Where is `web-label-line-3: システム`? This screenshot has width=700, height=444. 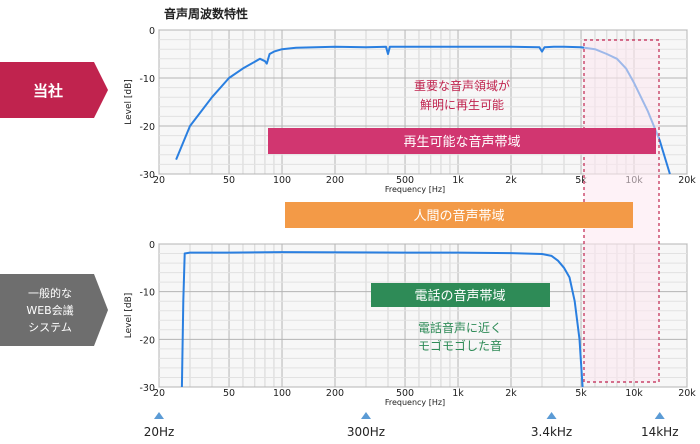 web-label-line-3: システム is located at coordinates (50, 327).